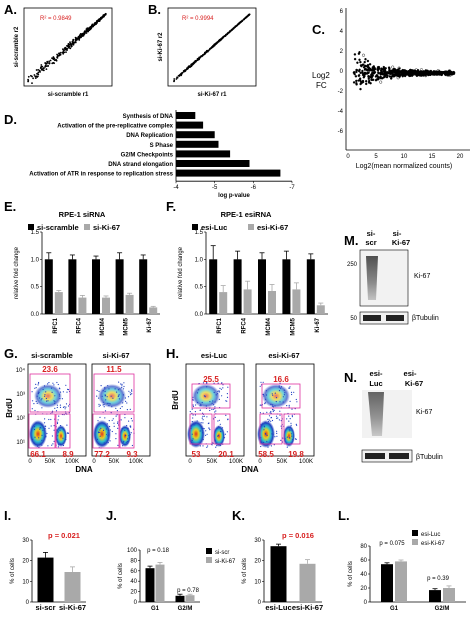  I want to click on panel-f-label: F., so click(171, 206).